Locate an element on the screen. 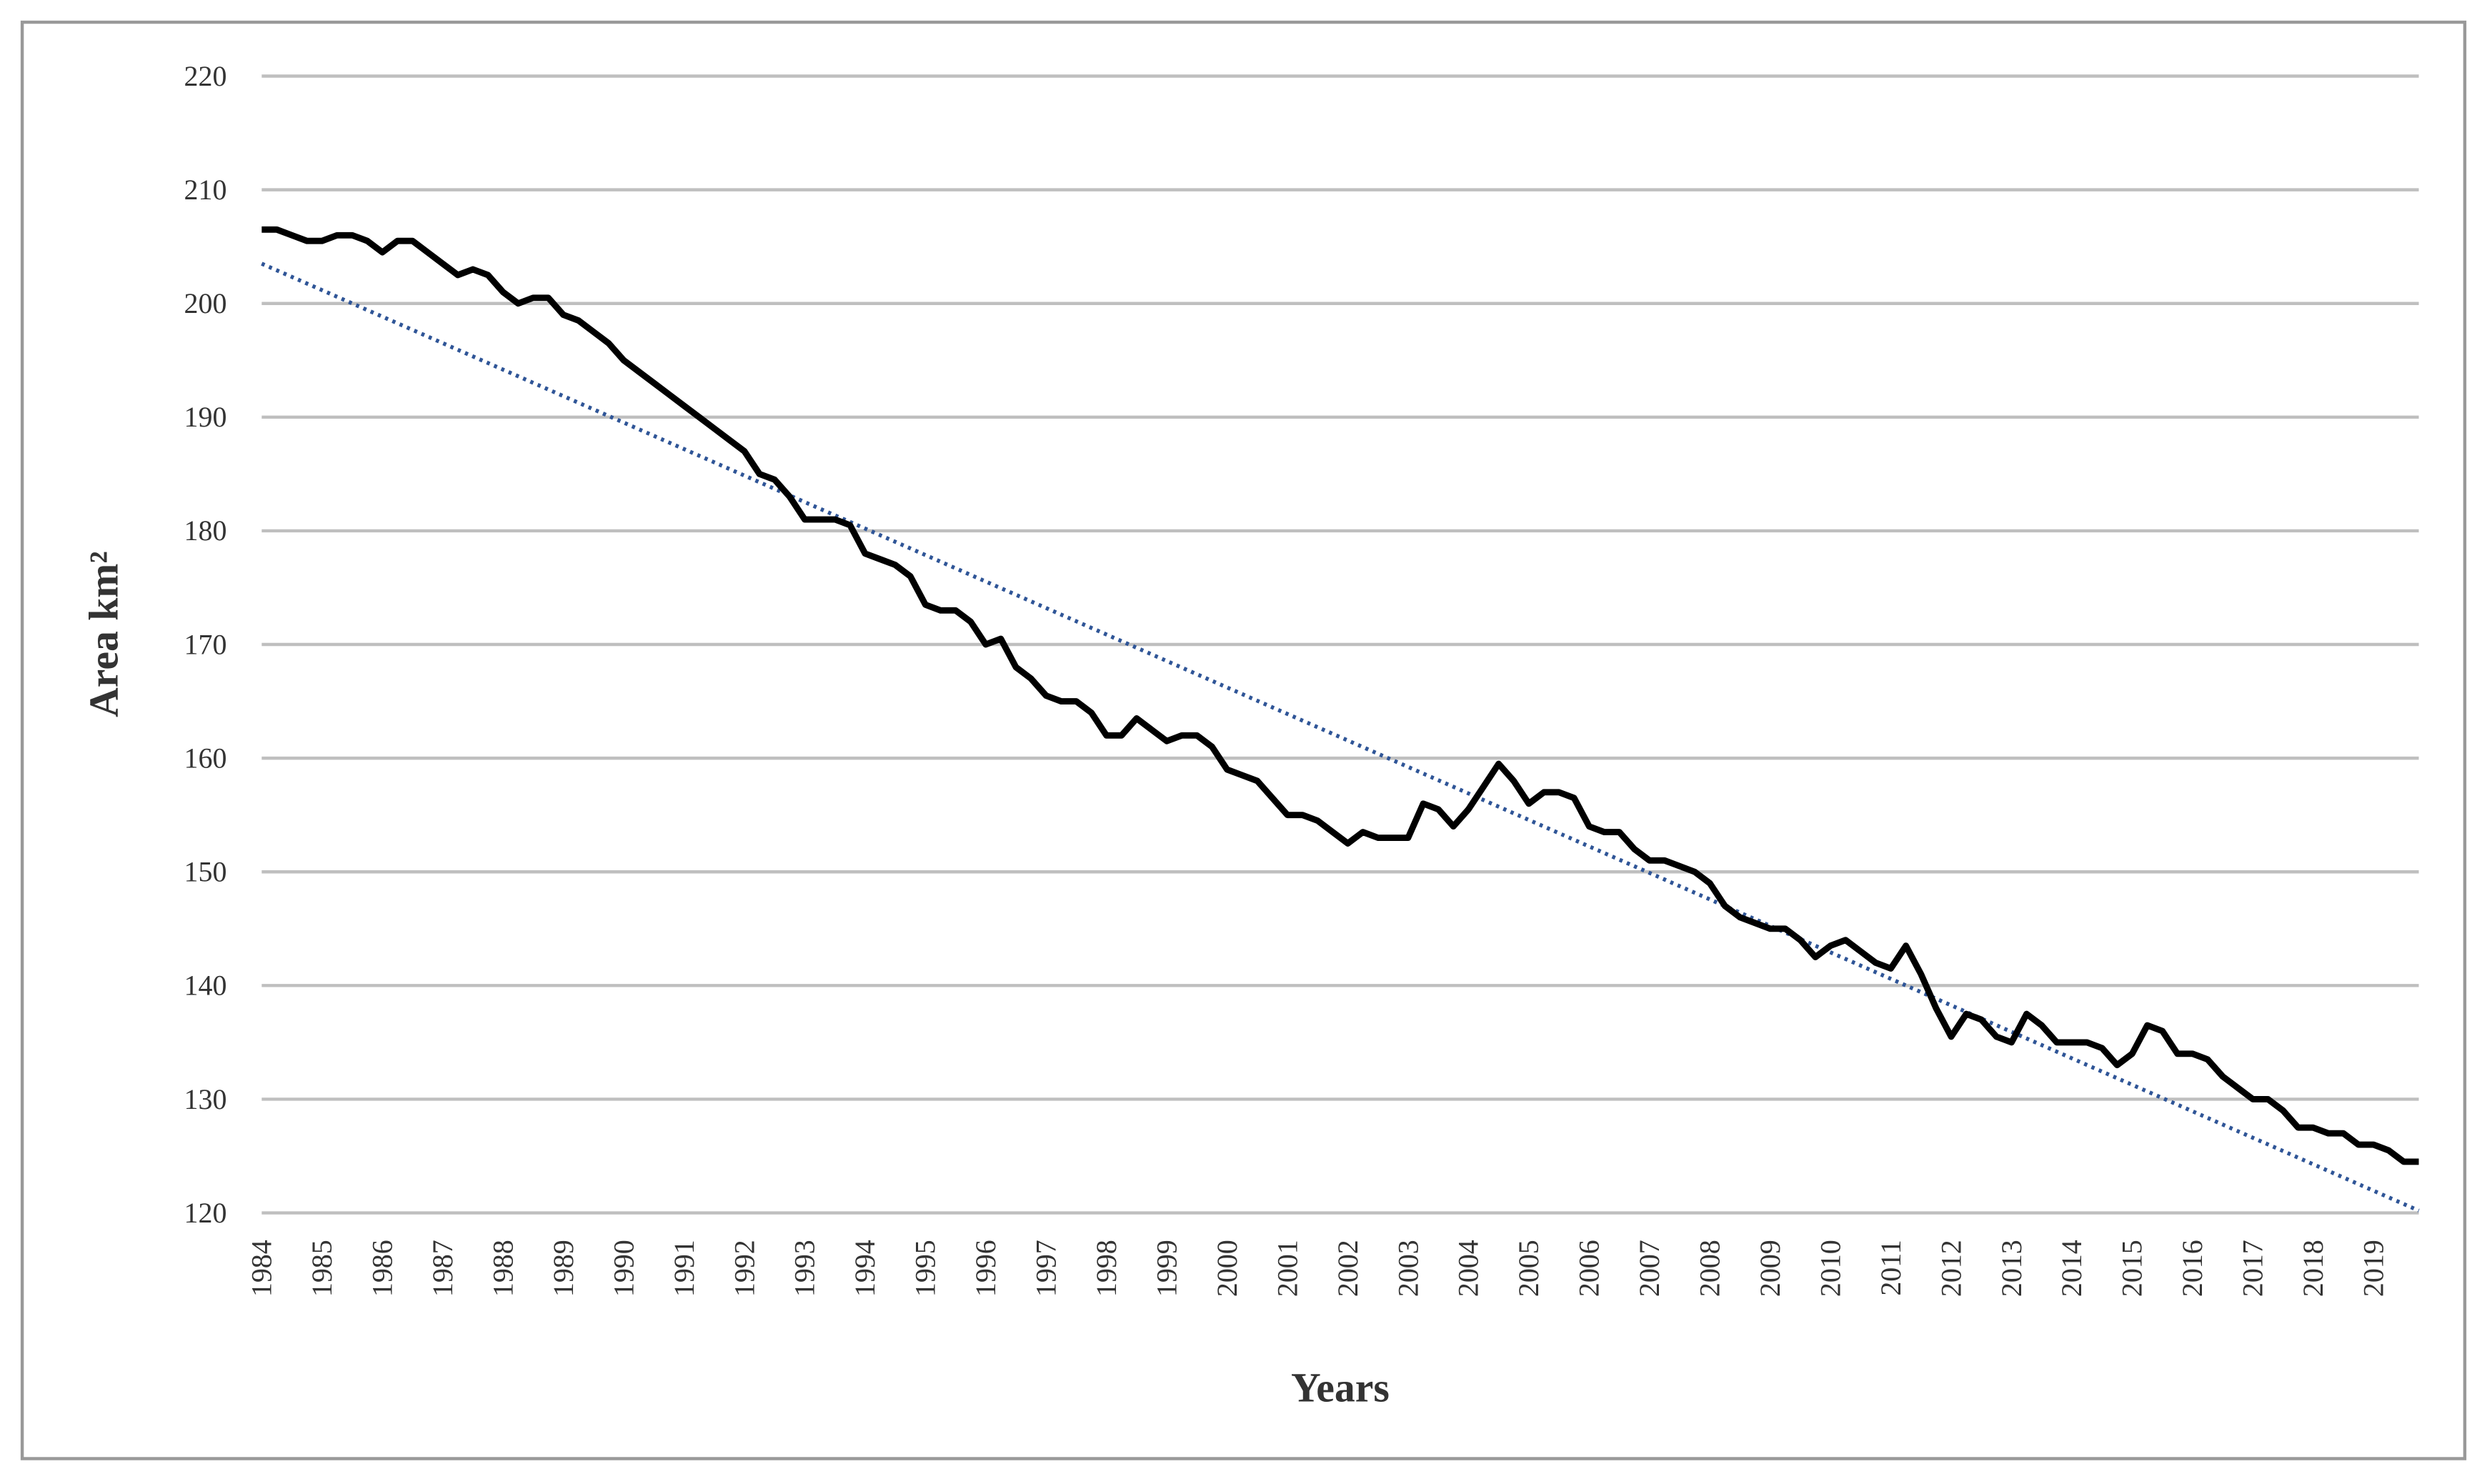 The height and width of the screenshot is (1484, 2487). x-tick-label: 2007 is located at coordinates (1649, 1269).